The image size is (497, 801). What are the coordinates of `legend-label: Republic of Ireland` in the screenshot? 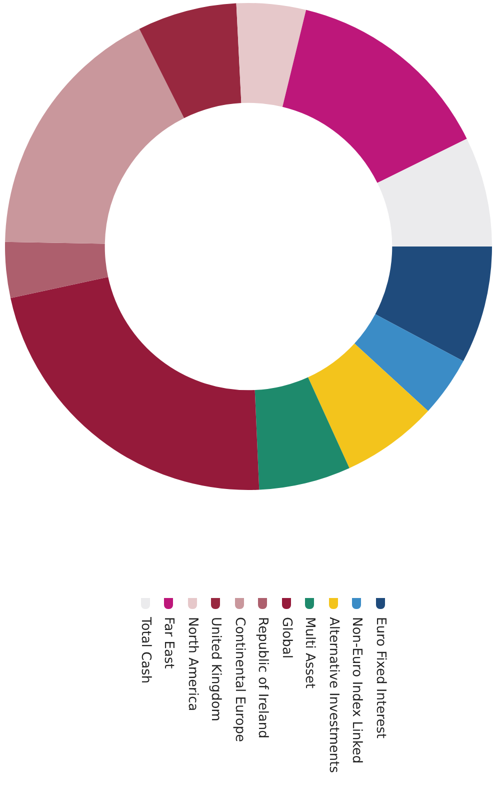 It's located at (262, 677).